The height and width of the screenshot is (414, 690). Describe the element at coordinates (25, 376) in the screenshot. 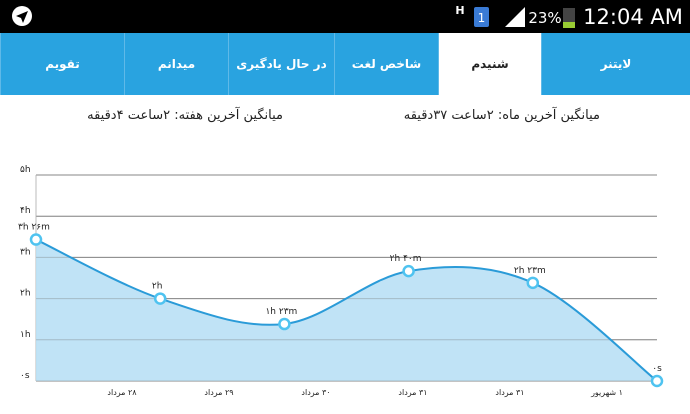

I see `y-tick-label: ۰s` at that location.